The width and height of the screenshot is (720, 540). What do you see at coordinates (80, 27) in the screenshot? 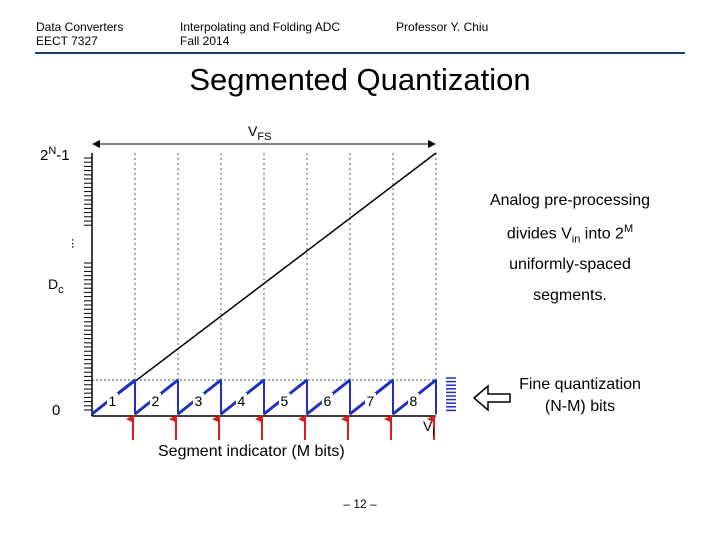
I see `course-name: Data Converters` at bounding box center [80, 27].